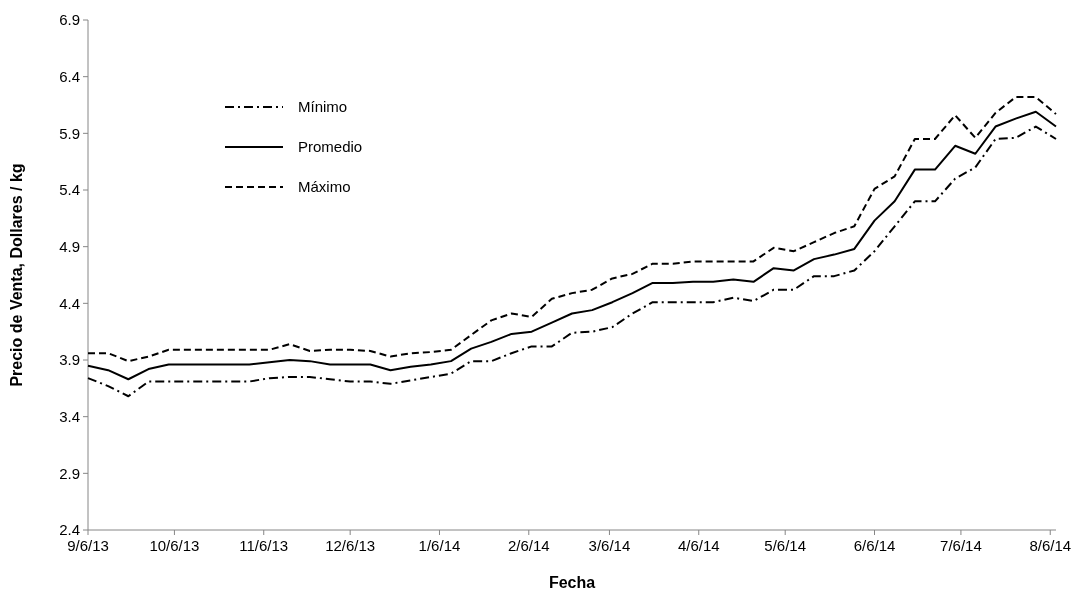  Describe the element at coordinates (174, 545) in the screenshot. I see `x-tick-label: 10/6/13` at that location.